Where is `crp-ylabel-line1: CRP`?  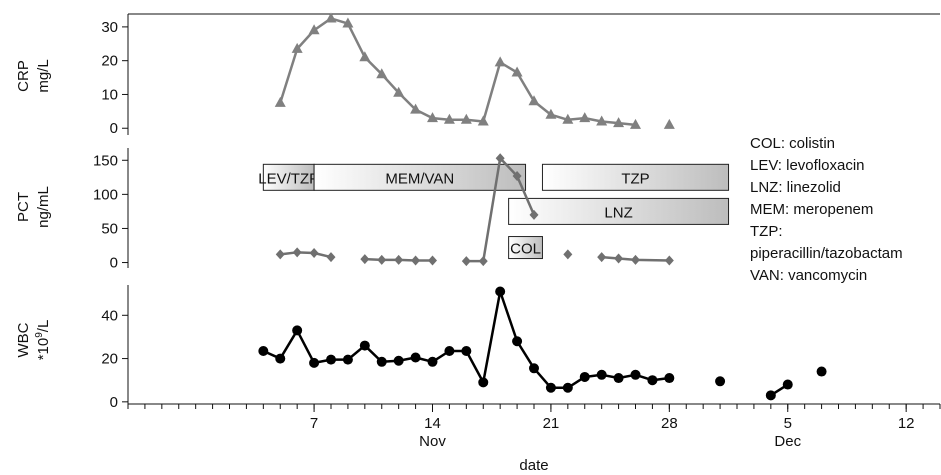
crp-ylabel-line1: CRP is located at coordinates (23, 76).